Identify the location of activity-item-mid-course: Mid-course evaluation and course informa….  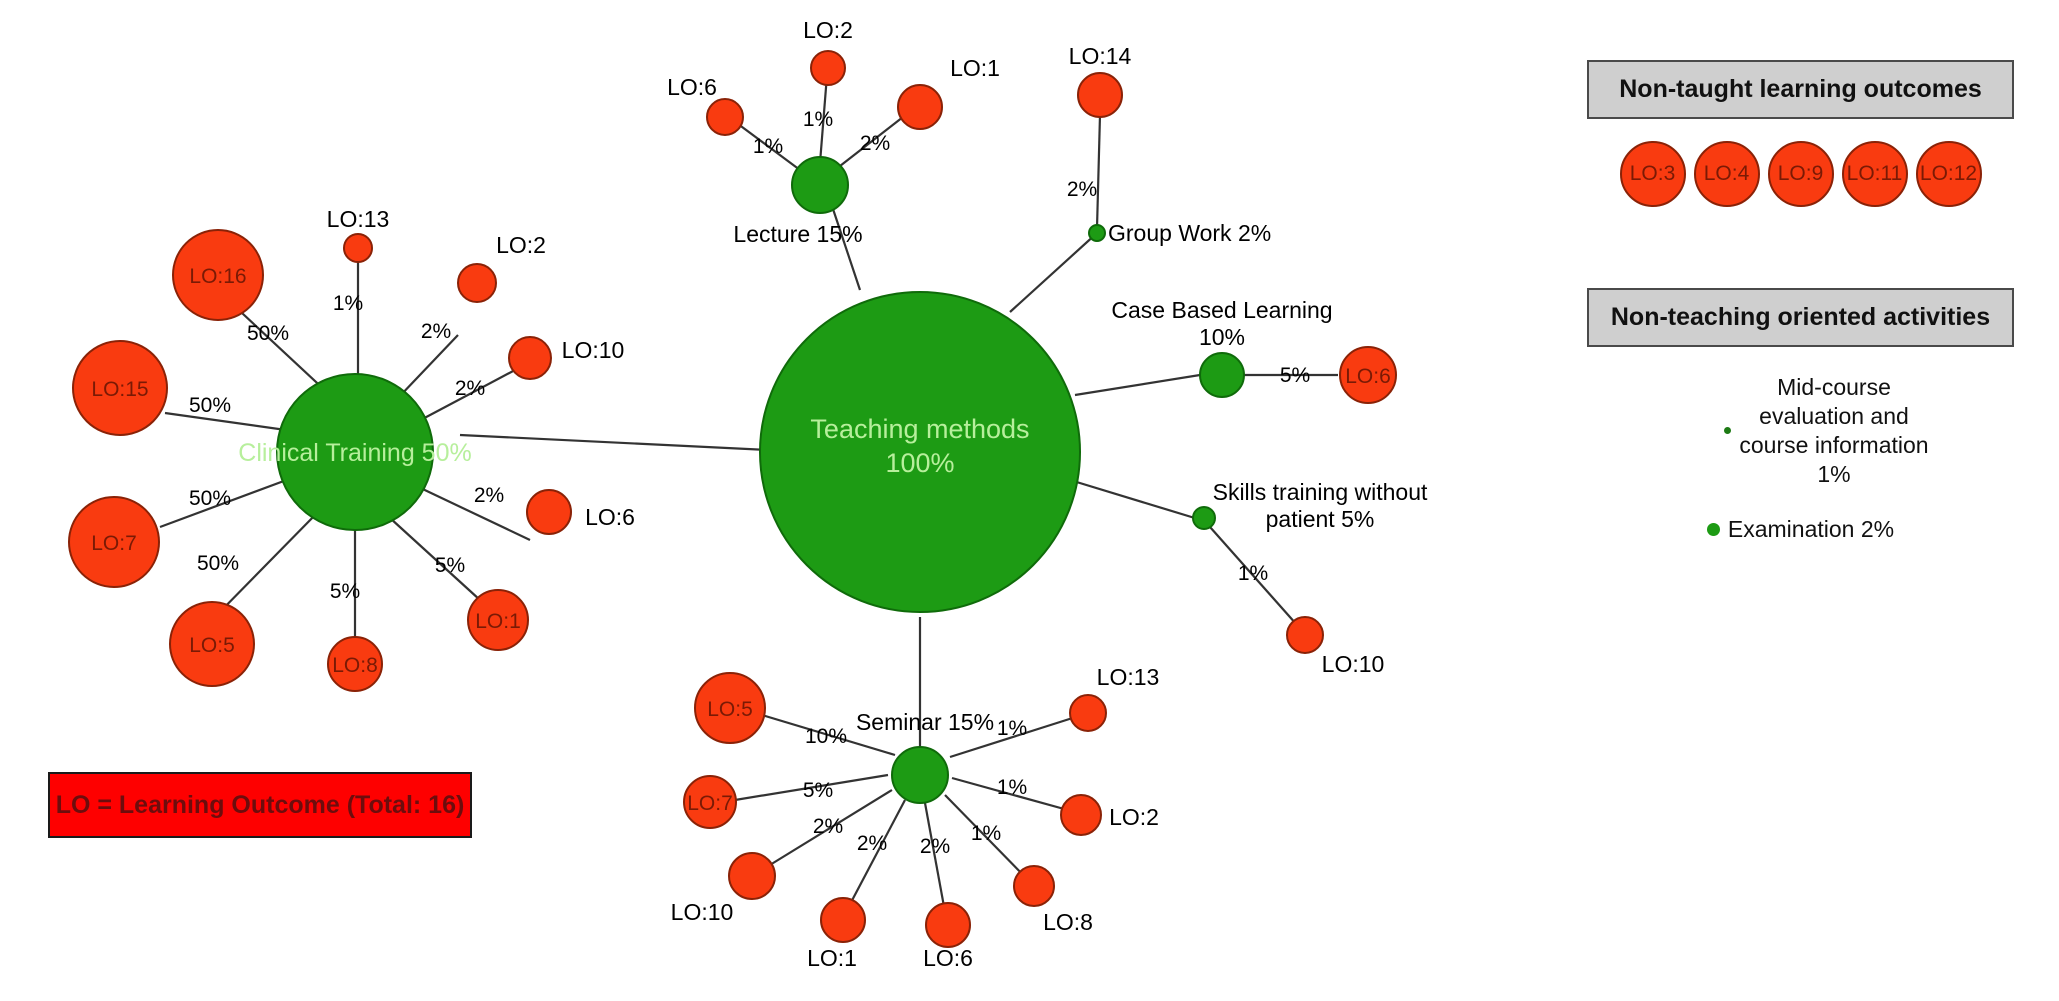
(1800, 431).